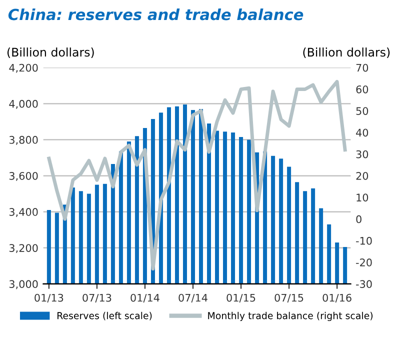 The image size is (394, 338). I want to click on y-tick-label: 3,600, so click(23, 176).